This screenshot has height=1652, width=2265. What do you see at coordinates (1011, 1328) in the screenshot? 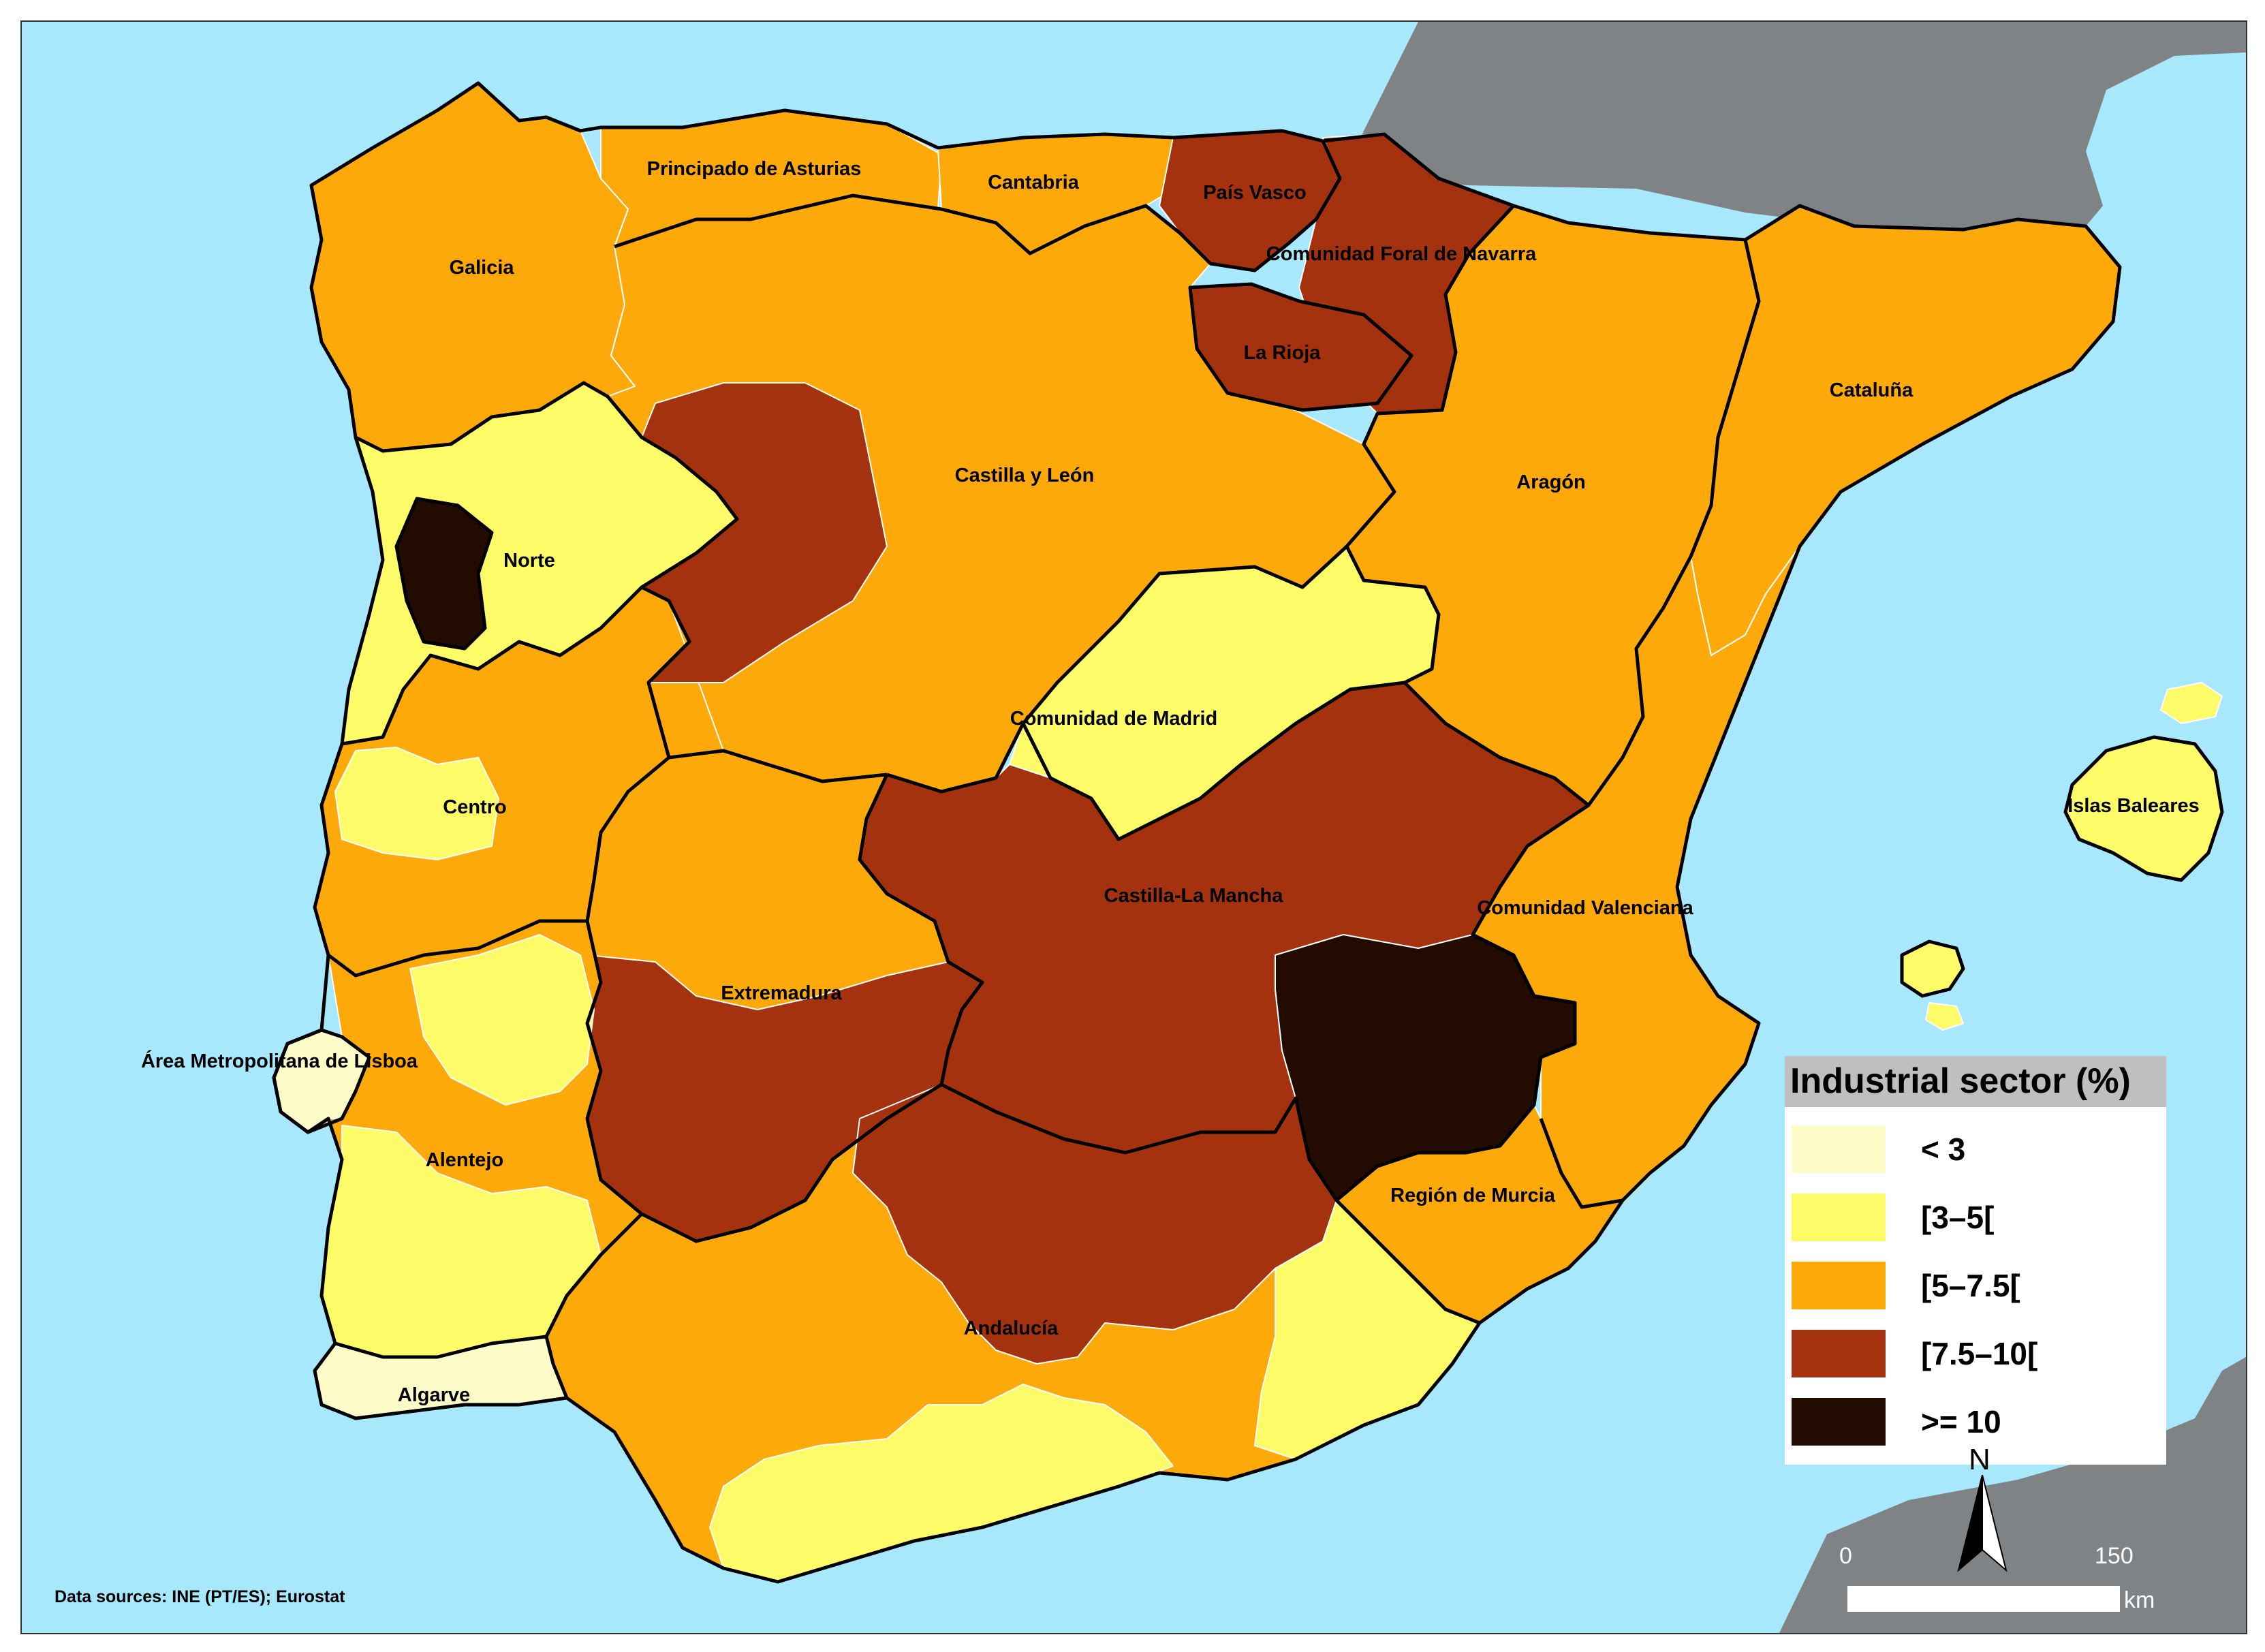
I see `label-andalucia: Andalucía` at bounding box center [1011, 1328].